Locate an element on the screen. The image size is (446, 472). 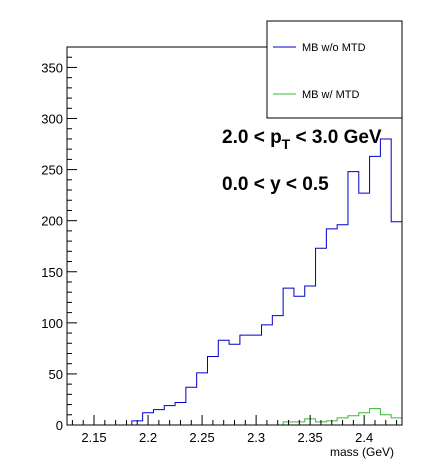
y-tick-label: 250 is located at coordinates (52, 170).